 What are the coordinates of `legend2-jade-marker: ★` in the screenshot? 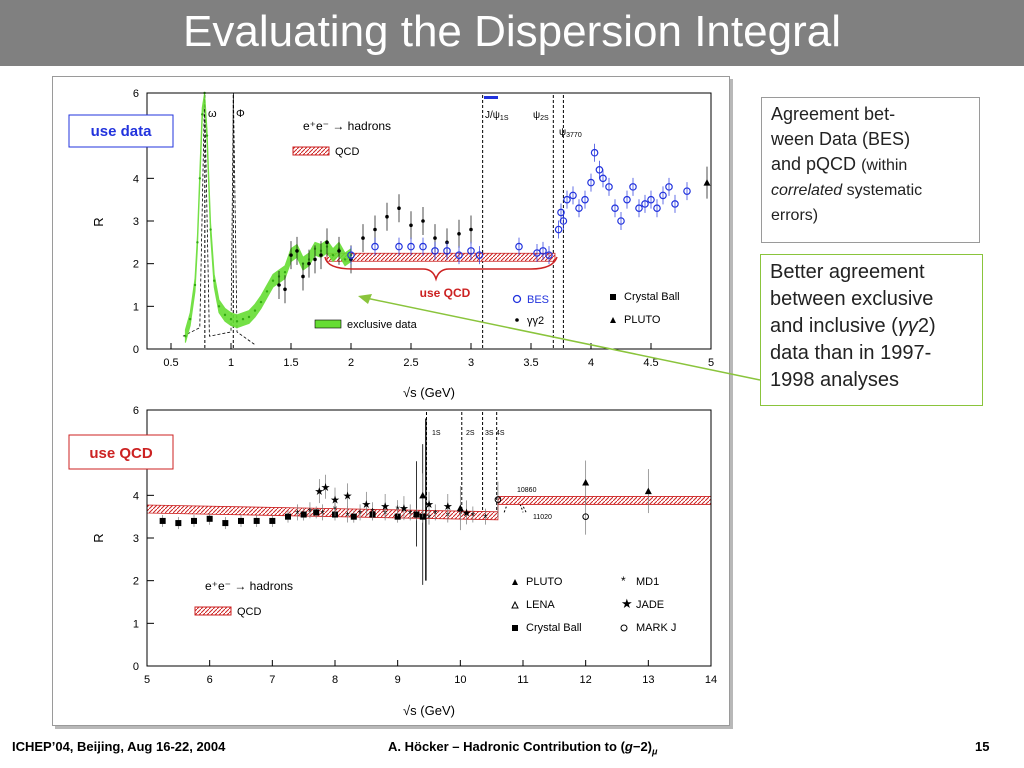 It's located at (627, 603).